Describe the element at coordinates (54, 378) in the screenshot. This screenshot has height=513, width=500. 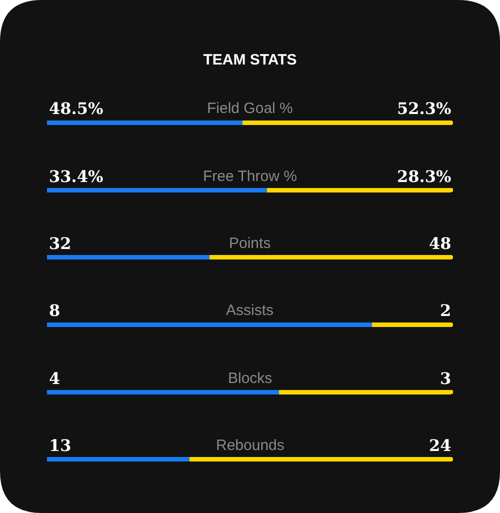
I see `data-label: 4` at that location.